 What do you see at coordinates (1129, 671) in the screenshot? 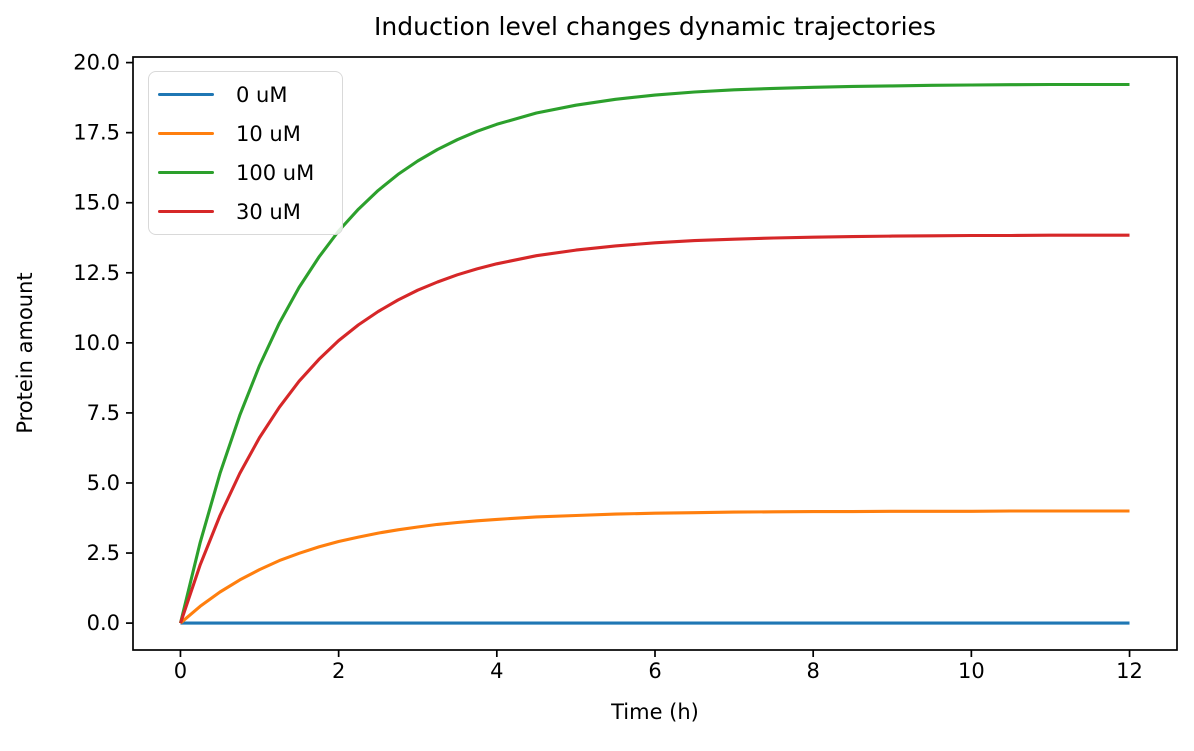
I see `x-tick-label: 12` at bounding box center [1129, 671].